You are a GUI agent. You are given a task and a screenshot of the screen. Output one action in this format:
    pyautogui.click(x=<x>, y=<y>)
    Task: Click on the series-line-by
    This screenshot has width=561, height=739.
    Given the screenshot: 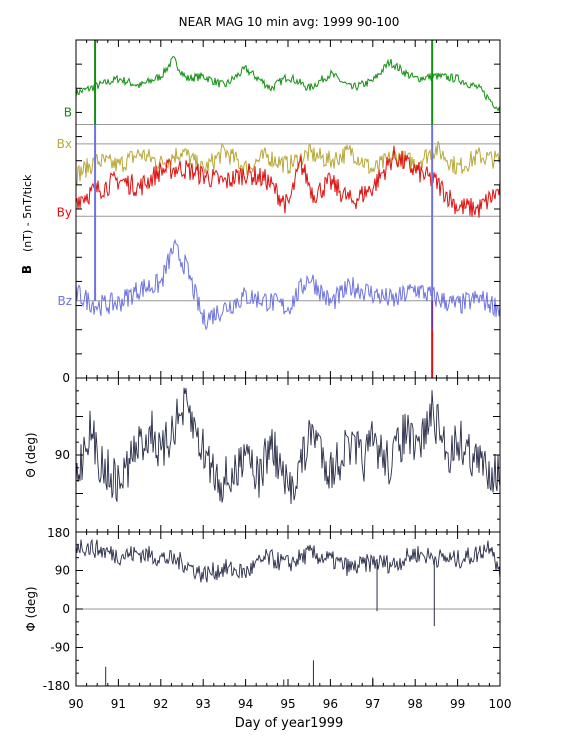 What is the action you would take?
    pyautogui.click(x=288, y=181)
    